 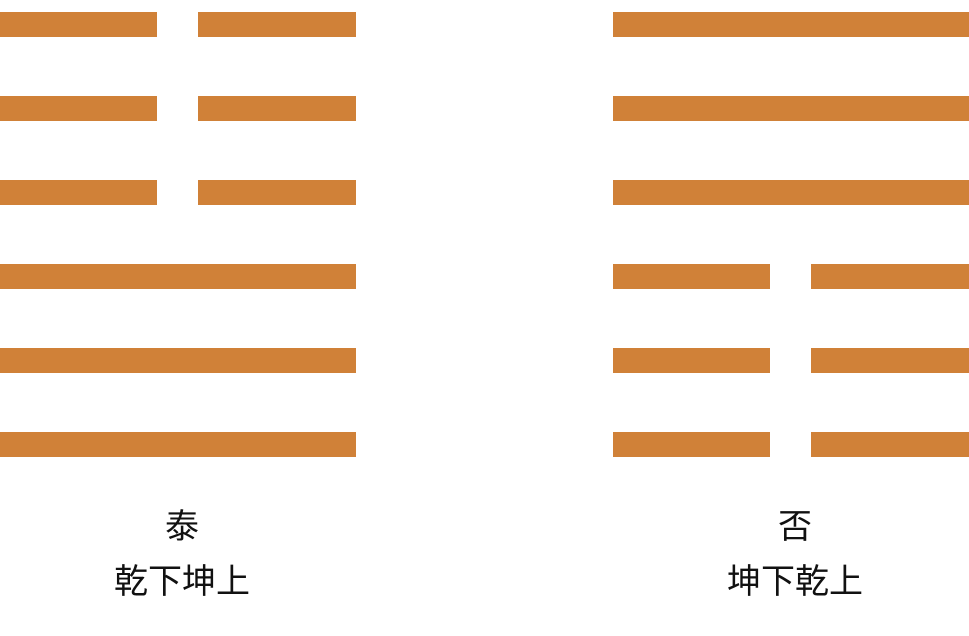 What do you see at coordinates (795, 582) in the screenshot?
I see `hexagram-description: 坤下乾上` at bounding box center [795, 582].